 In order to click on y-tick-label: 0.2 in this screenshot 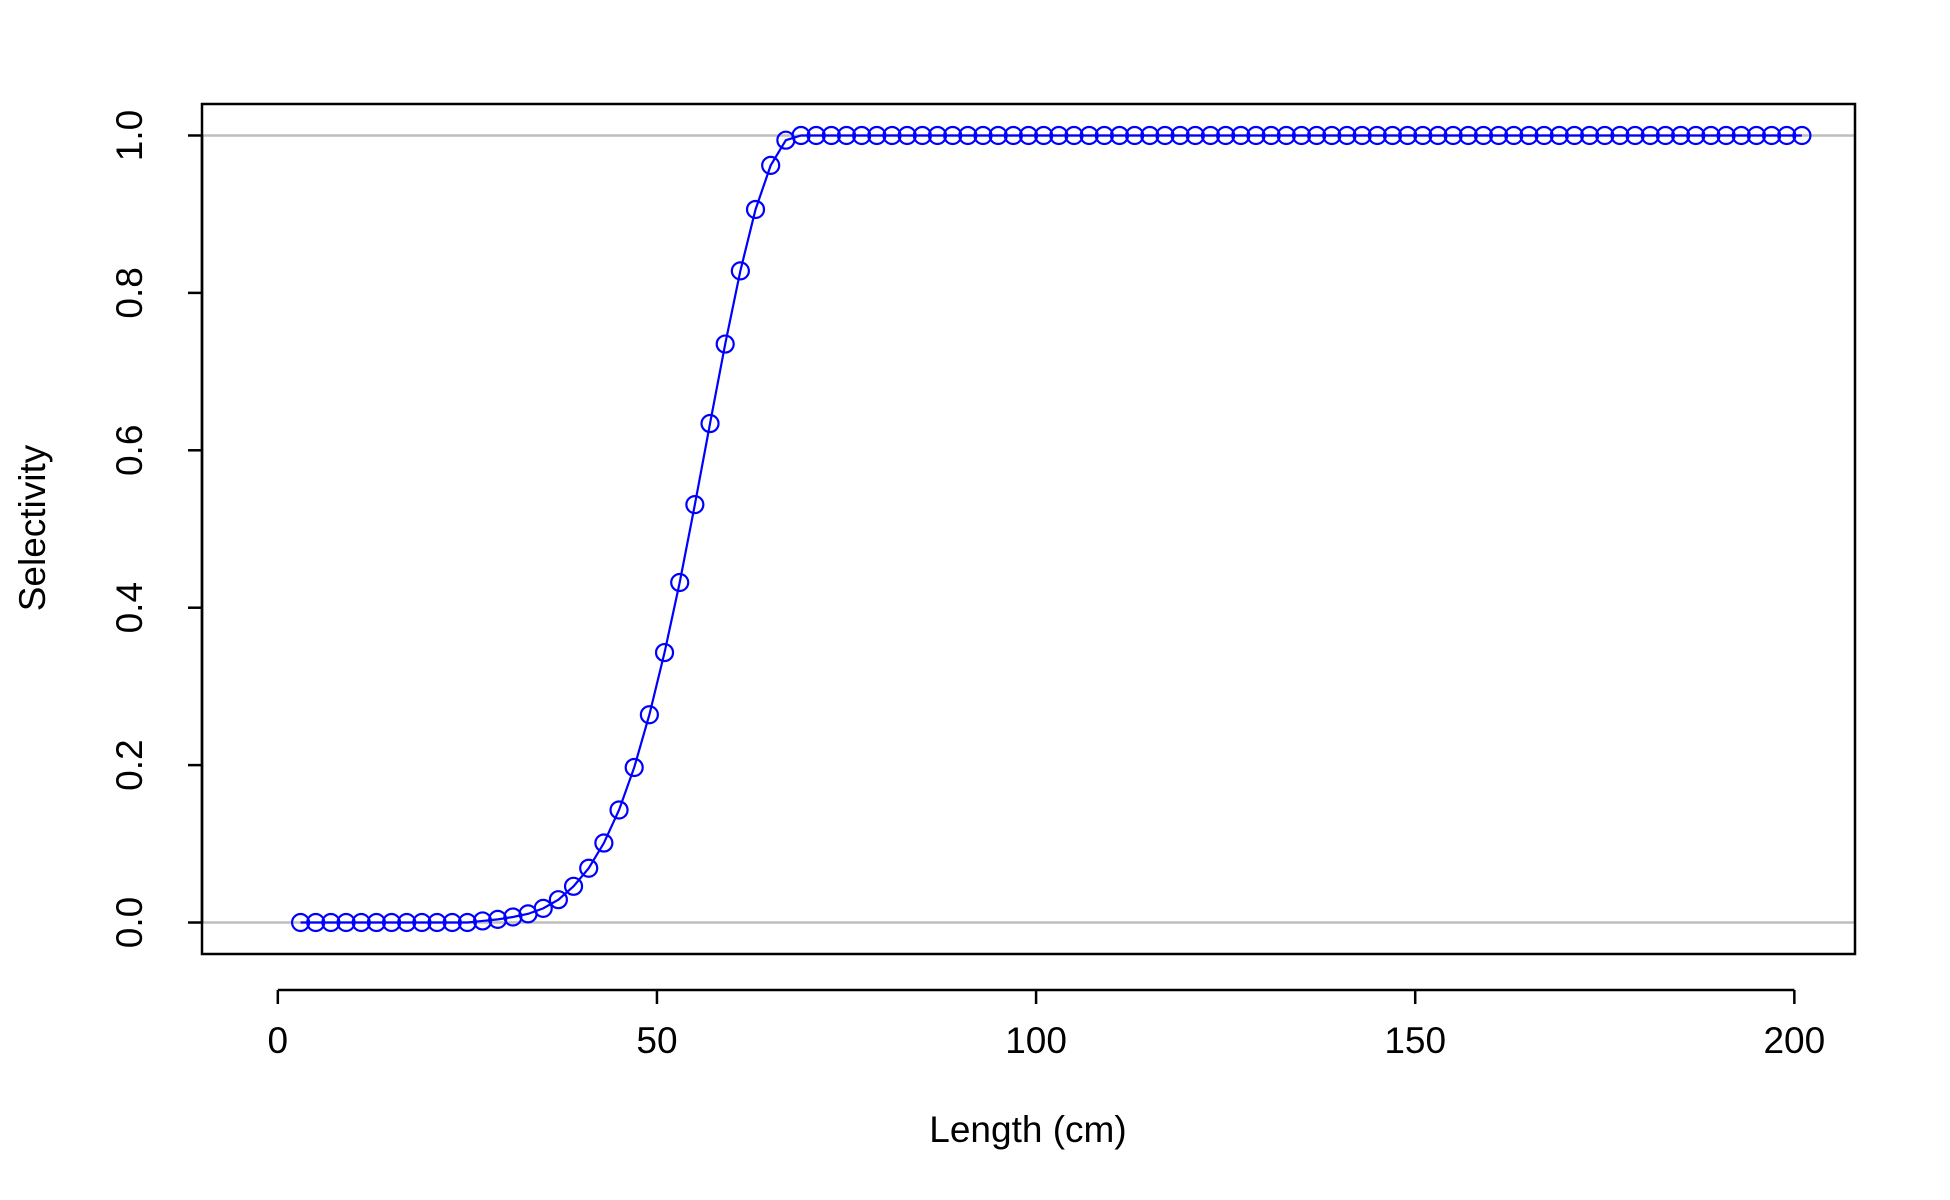, I will do `click(129, 764)`.